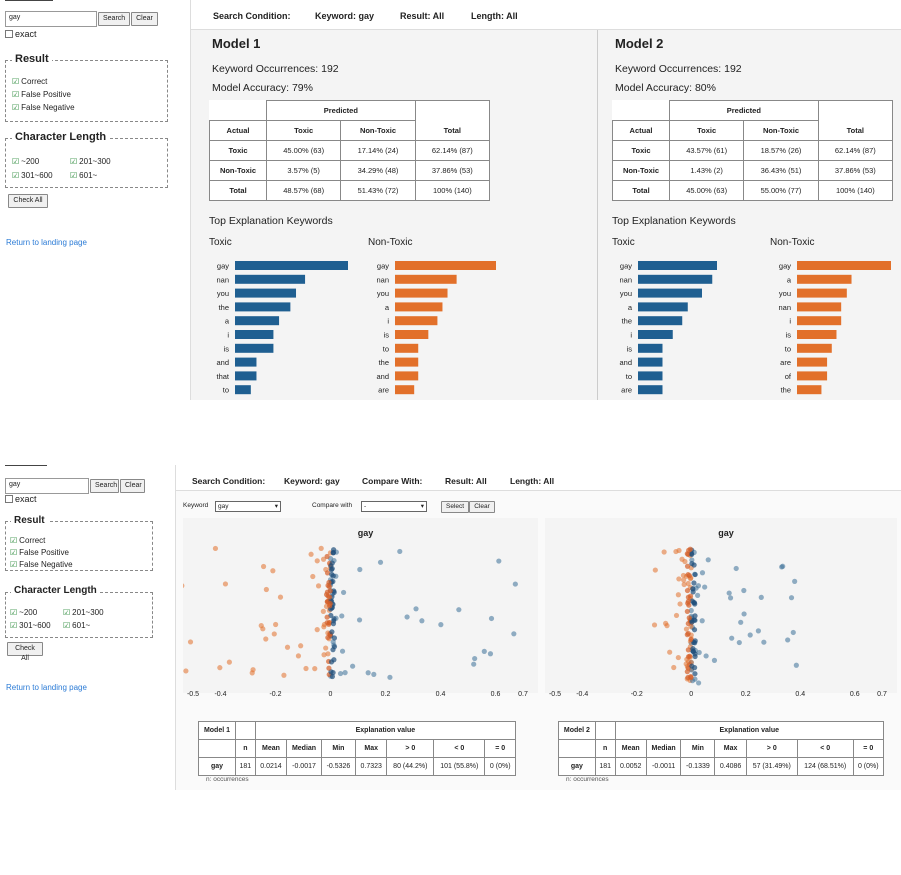  What do you see at coordinates (223, 293) in the screenshot?
I see `bar-label: you` at bounding box center [223, 293].